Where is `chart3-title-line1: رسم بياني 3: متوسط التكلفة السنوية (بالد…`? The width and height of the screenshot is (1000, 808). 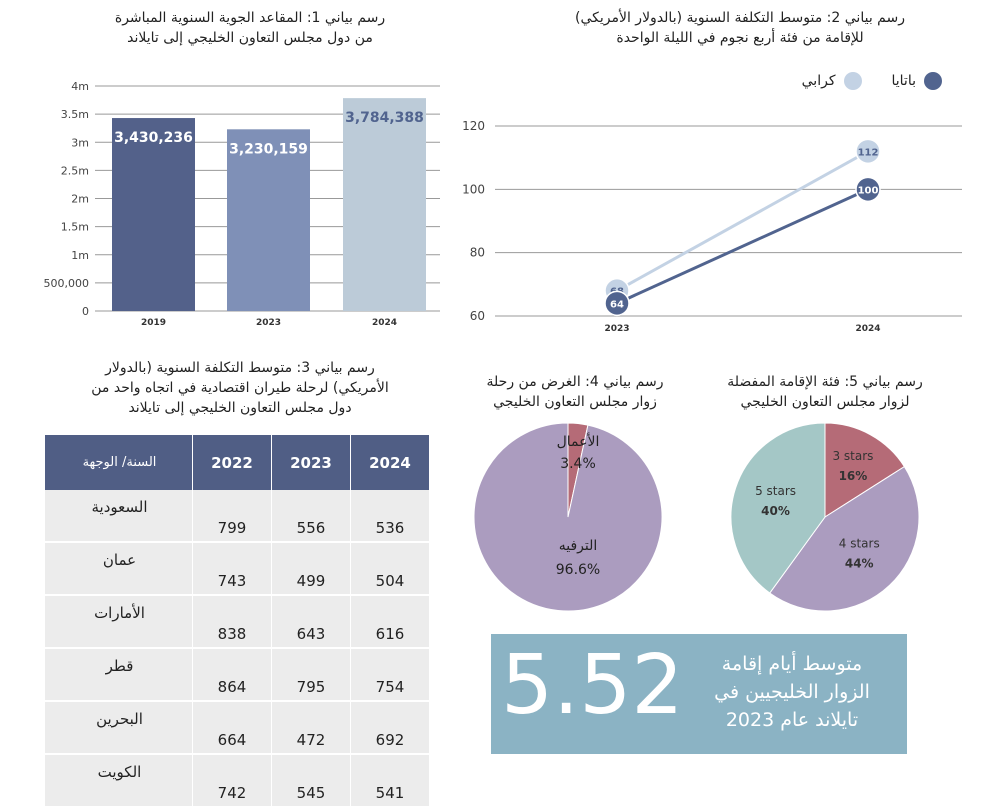 chart3-title-line1: رسم بياني 3: متوسط التكلفة السنوية (بالد… is located at coordinates (240, 368).